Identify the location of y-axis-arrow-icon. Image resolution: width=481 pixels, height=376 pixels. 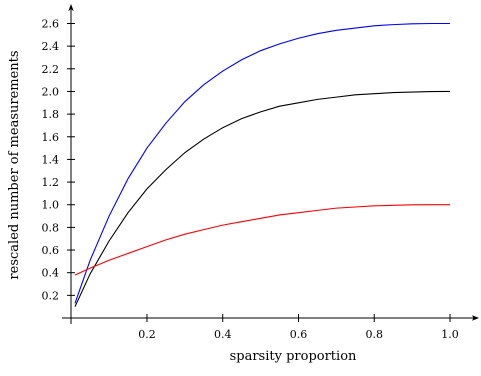
(71, 7).